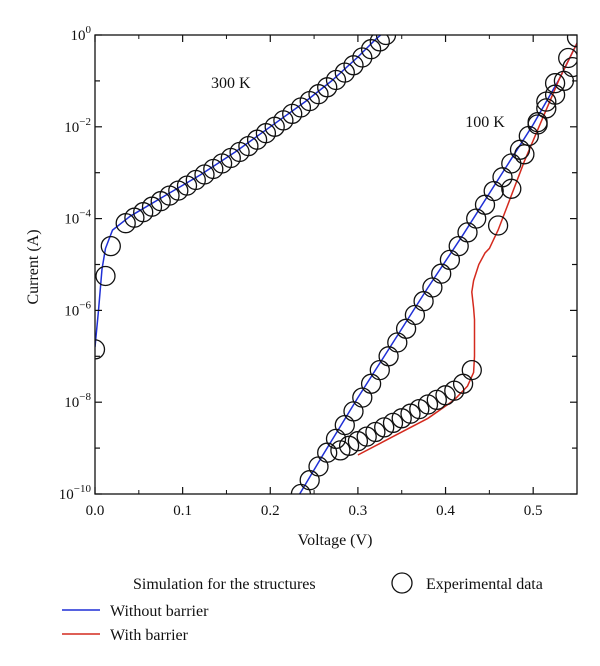 This screenshot has height=666, width=600. I want to click on x-tick-label: 0.3, so click(358, 511).